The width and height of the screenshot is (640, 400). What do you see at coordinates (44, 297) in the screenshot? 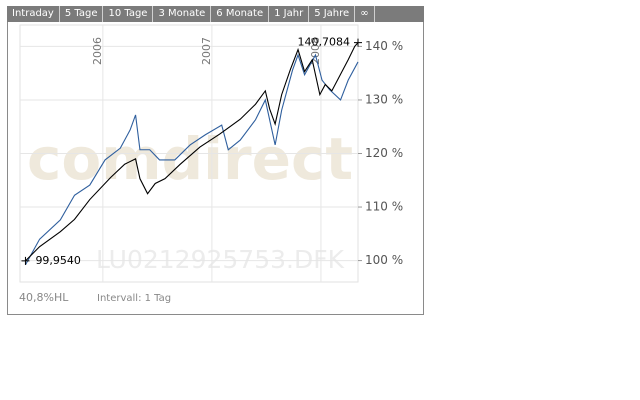
I see `hl-label: 40,8%HL` at bounding box center [44, 297].